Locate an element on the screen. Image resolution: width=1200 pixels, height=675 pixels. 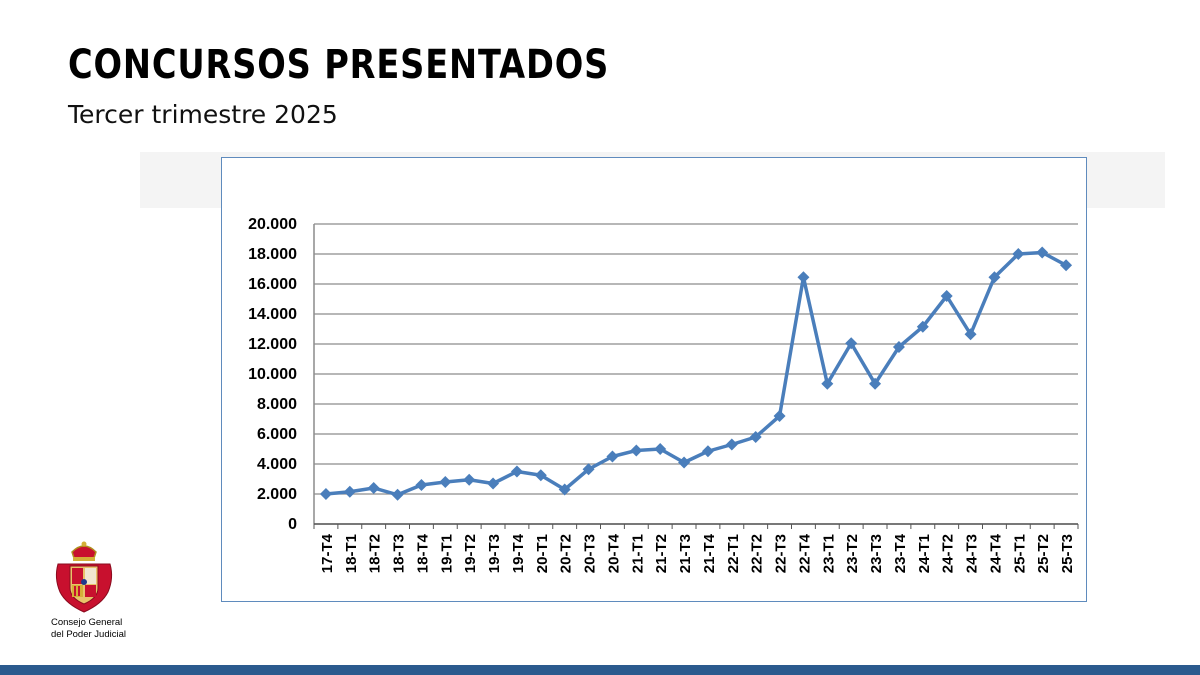
y-tick-label: 18.000 is located at coordinates (272, 254).